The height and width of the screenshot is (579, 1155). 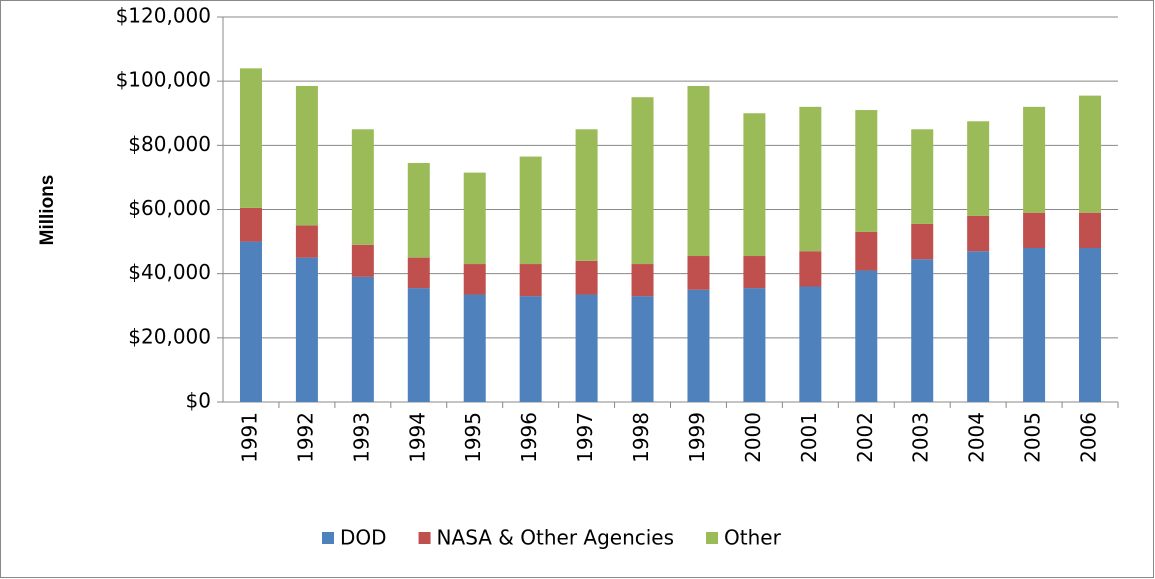 What do you see at coordinates (1033, 437) in the screenshot?
I see `x-tick-label: 2005` at bounding box center [1033, 437].